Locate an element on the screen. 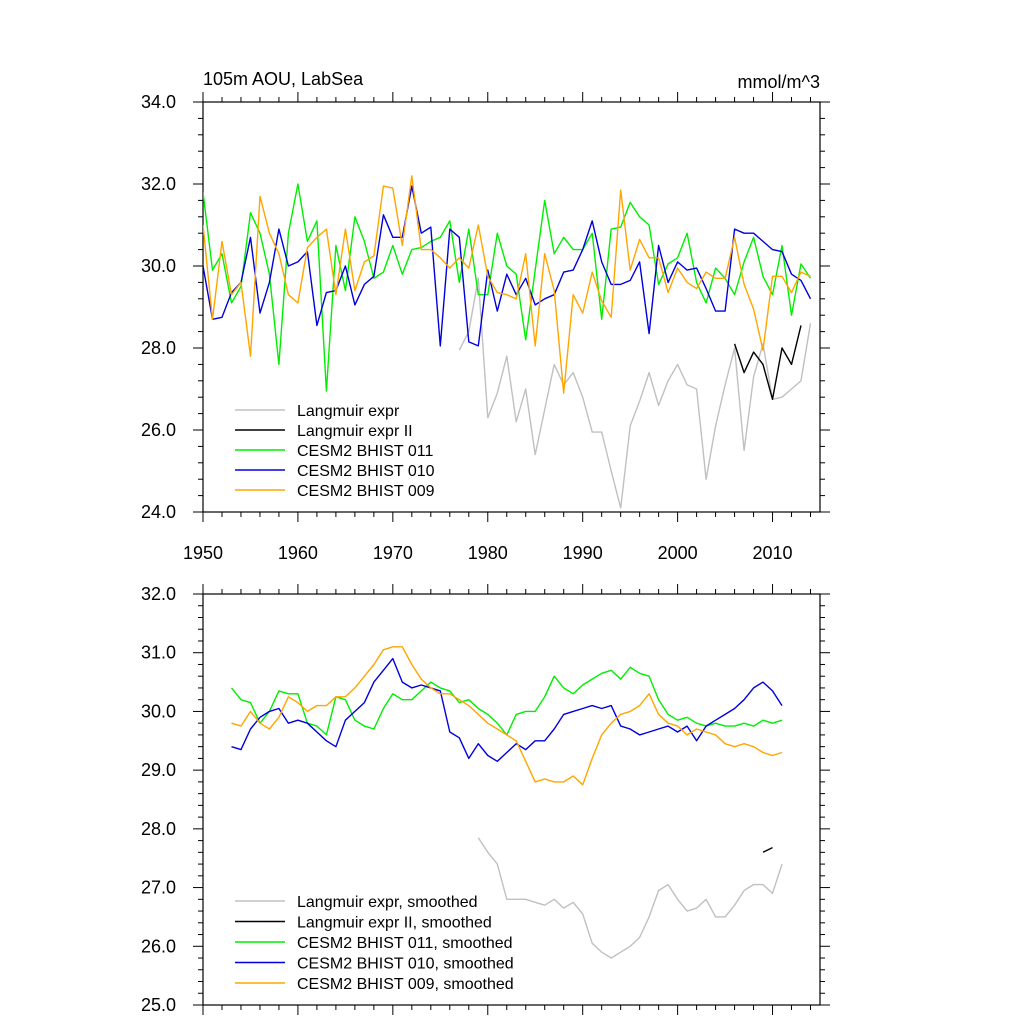 The image size is (1024, 1024). series-line-langmuir-expr is located at coordinates (635, 393).